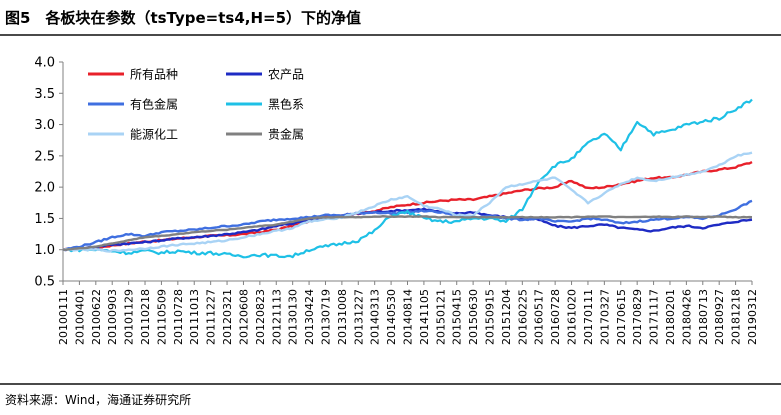 This screenshot has width=781, height=415. I want to click on x-tick-label: 20170615, so click(621, 317).